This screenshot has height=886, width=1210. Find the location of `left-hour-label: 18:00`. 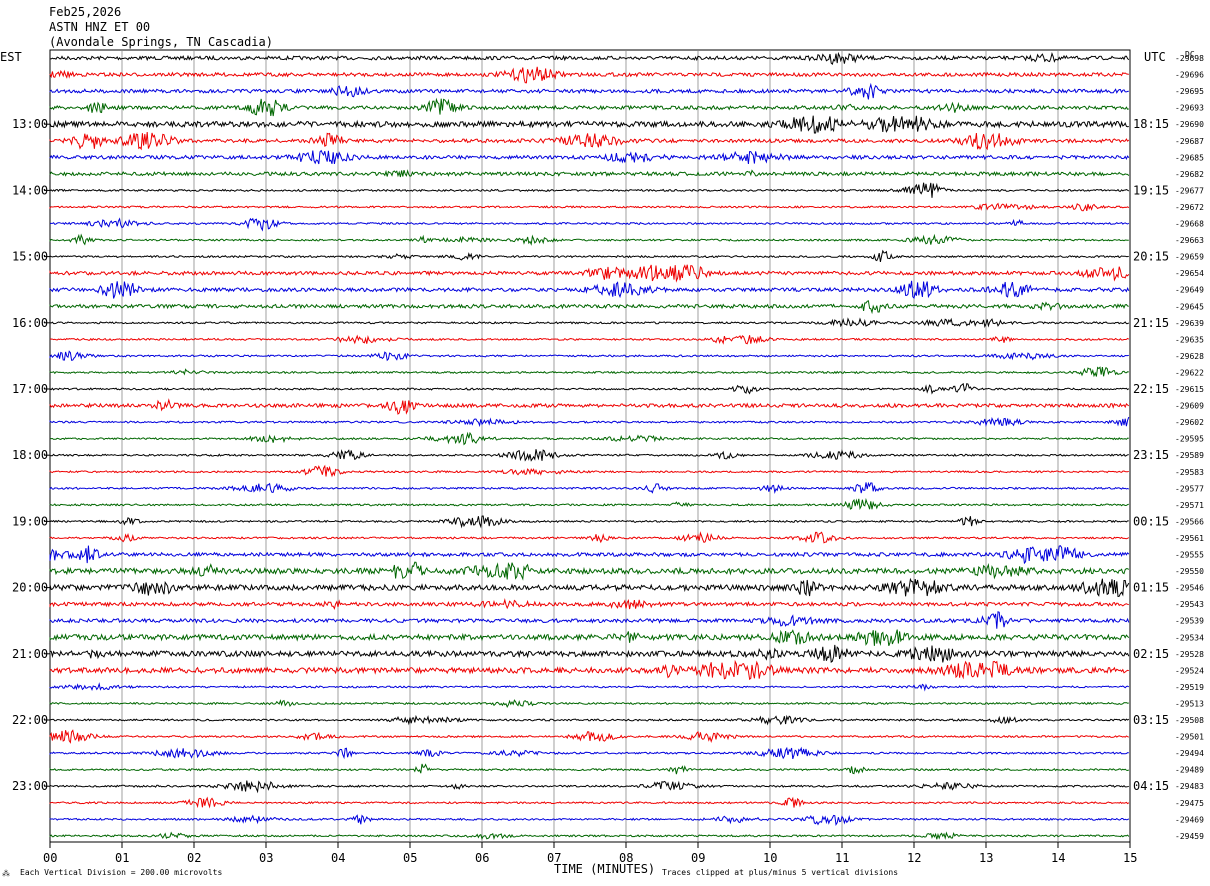

left-hour-label: 18:00 is located at coordinates (30, 455).